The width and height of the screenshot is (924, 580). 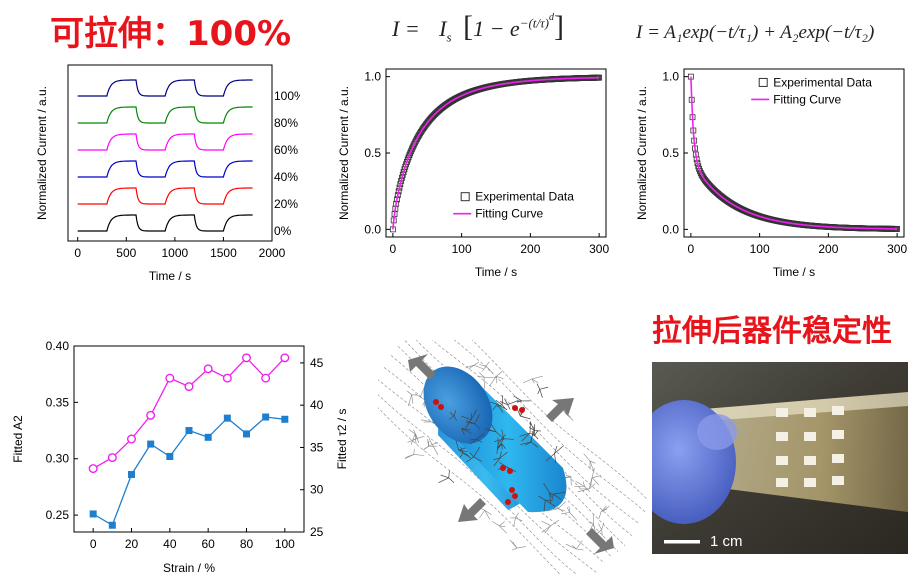 What do you see at coordinates (551, 17) in the screenshot?
I see `equation-rise-exp-sup: d` at bounding box center [551, 17].